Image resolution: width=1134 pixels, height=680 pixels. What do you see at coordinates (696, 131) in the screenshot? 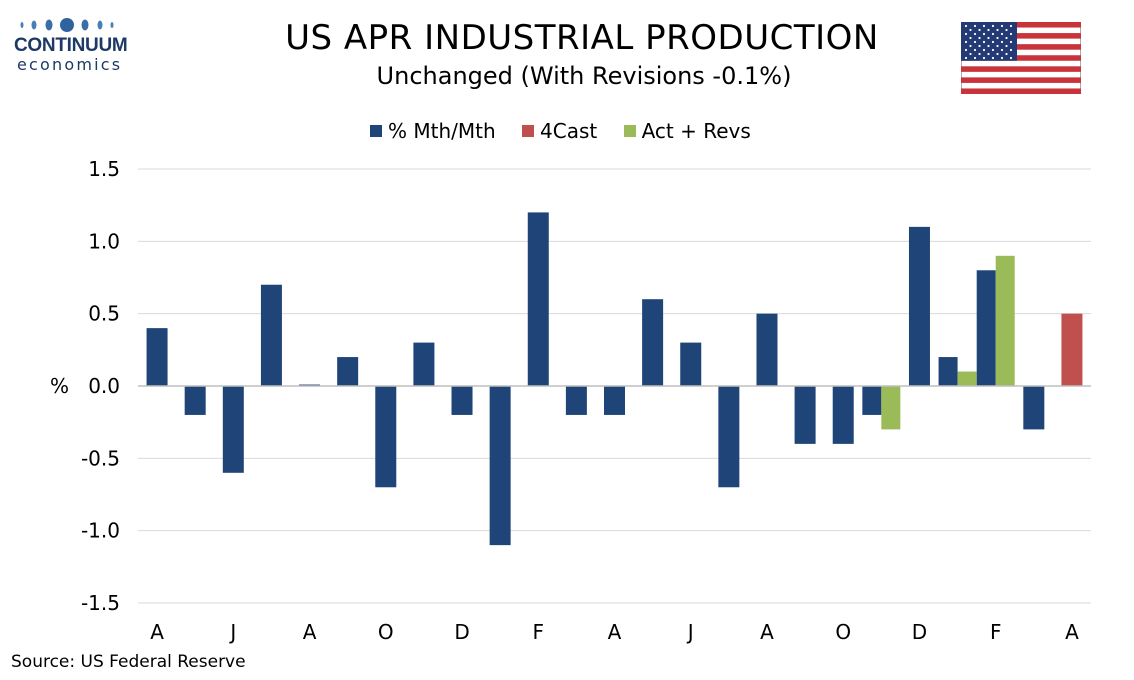
I see `legend-label-act-revs: Act + Revs` at bounding box center [696, 131].